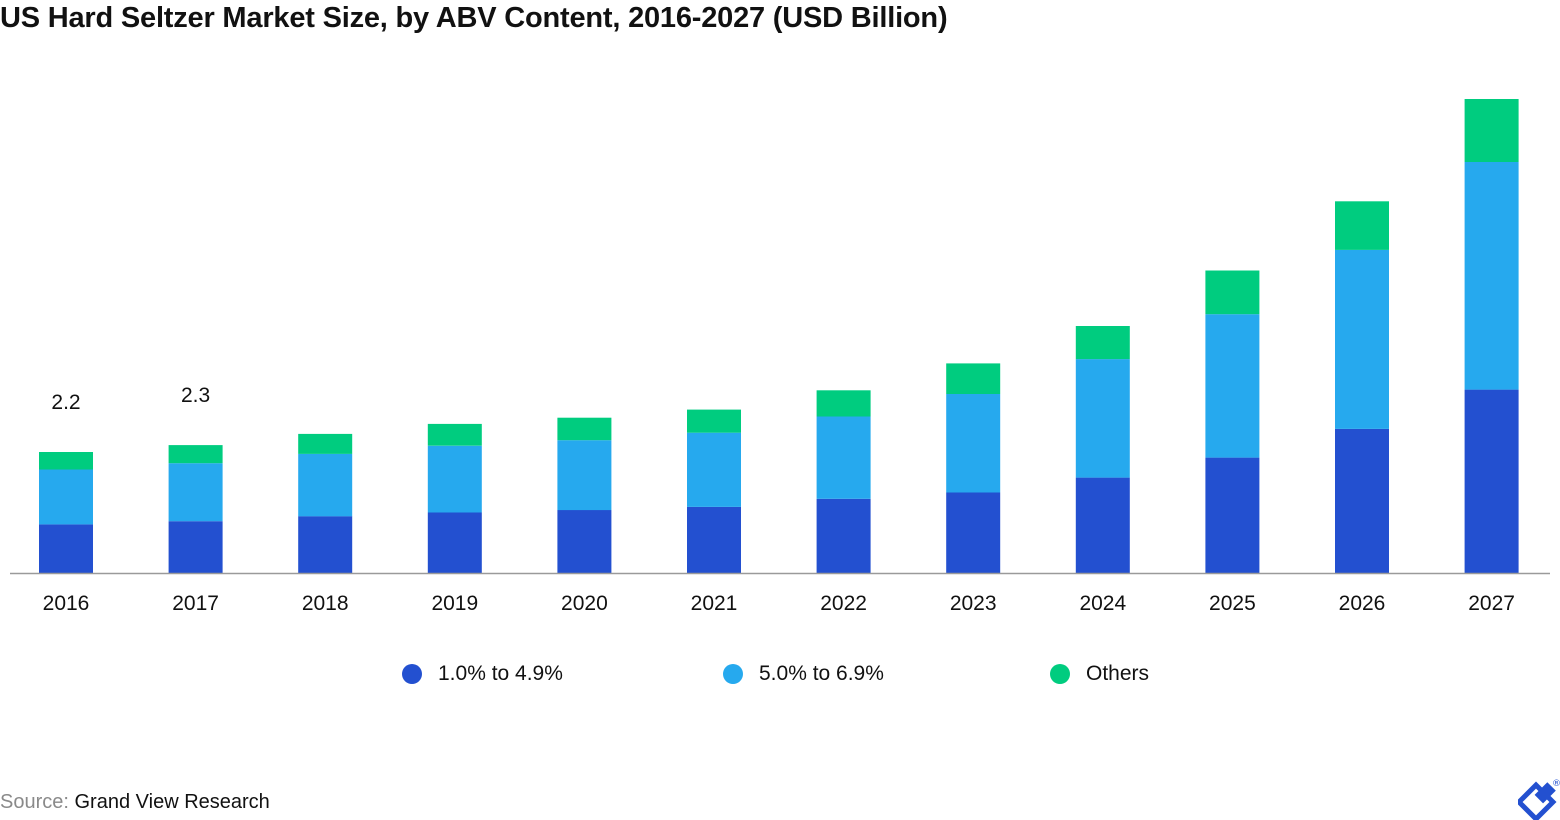  What do you see at coordinates (1556, 784) in the screenshot?
I see `registered-mark: ®` at bounding box center [1556, 784].